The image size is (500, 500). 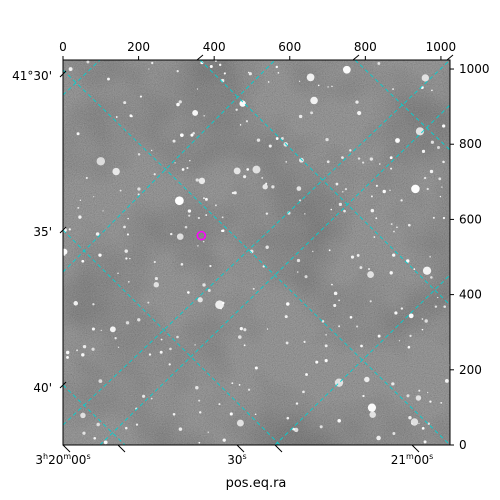 What do you see at coordinates (470, 219) in the screenshot?
I see `right-tick-label: 600` at bounding box center [470, 219].